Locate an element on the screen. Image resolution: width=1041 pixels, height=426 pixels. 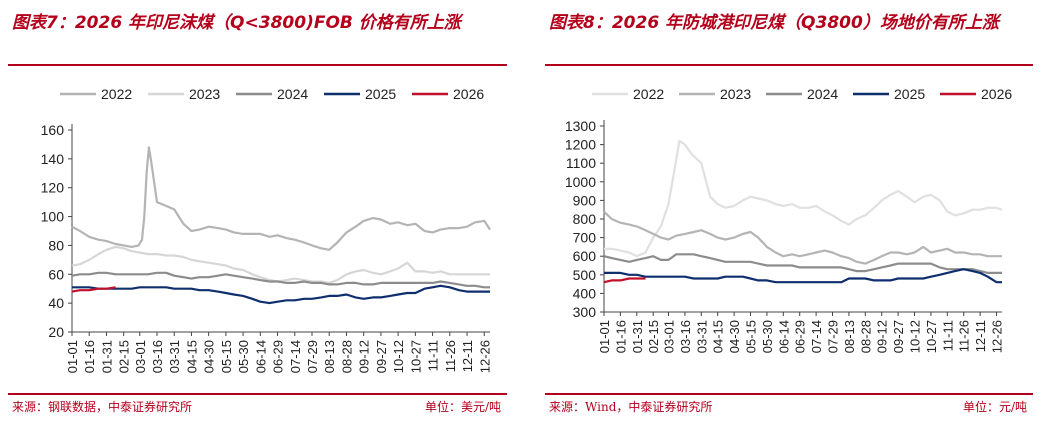
y-tick-label: 1300 is located at coordinates (580, 126).